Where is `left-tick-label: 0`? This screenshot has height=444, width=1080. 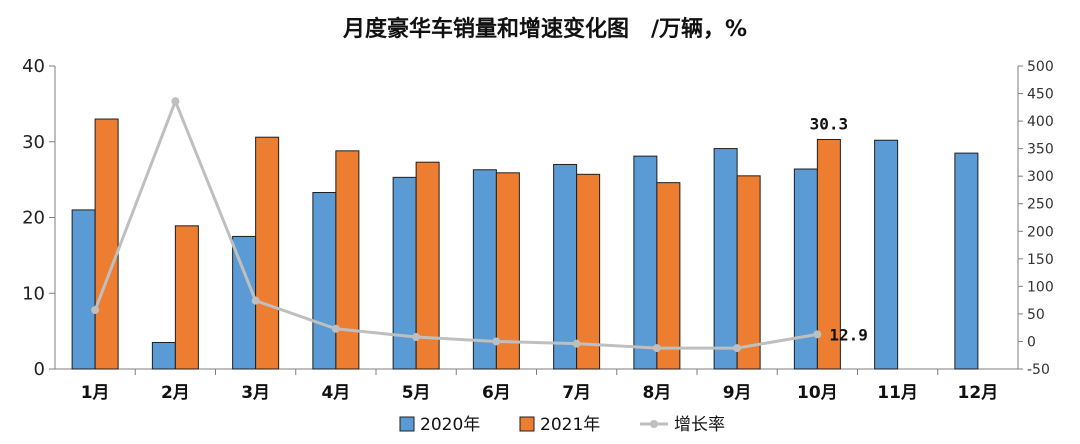 left-tick-label: 0 is located at coordinates (39, 369).